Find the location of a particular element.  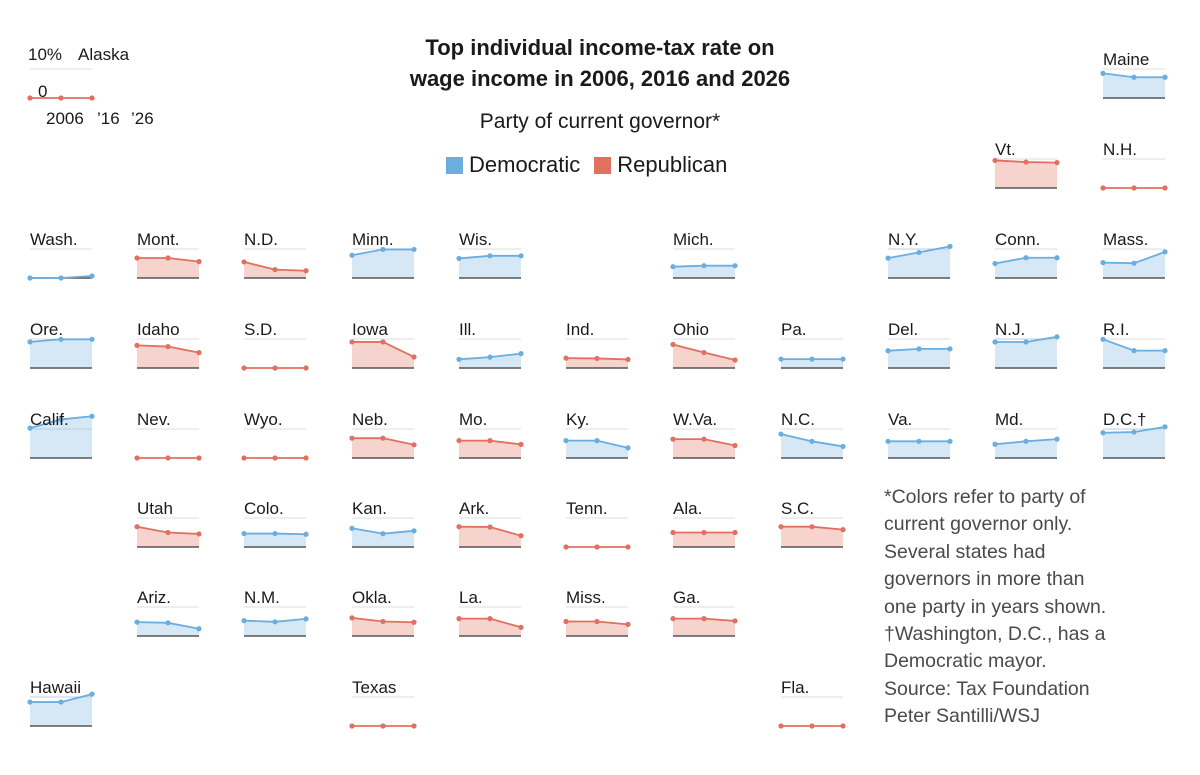

data-point-n-d is located at coordinates (306, 271).